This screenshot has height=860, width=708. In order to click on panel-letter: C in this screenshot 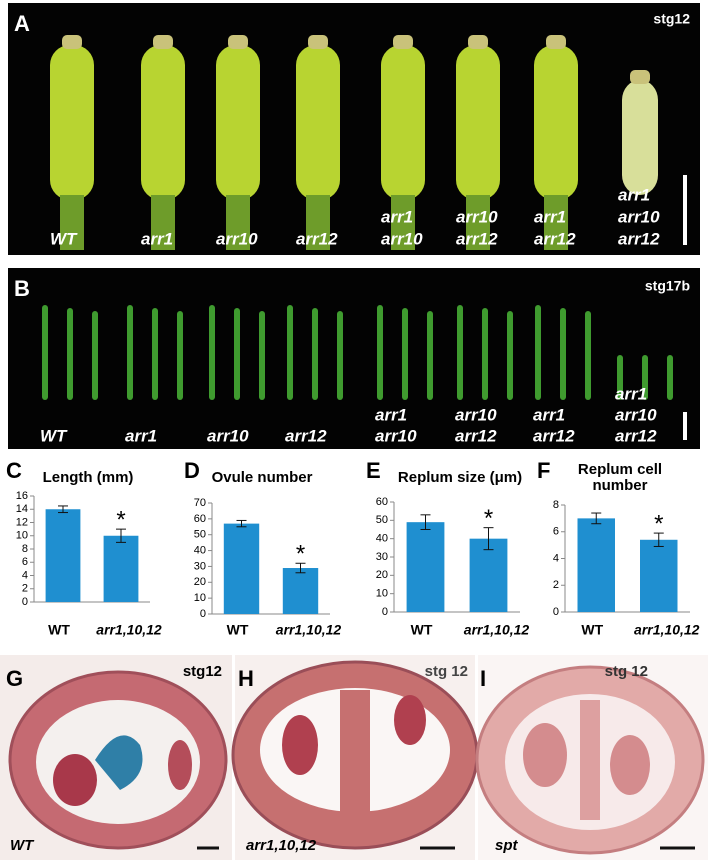, I will do `click(14, 470)`.